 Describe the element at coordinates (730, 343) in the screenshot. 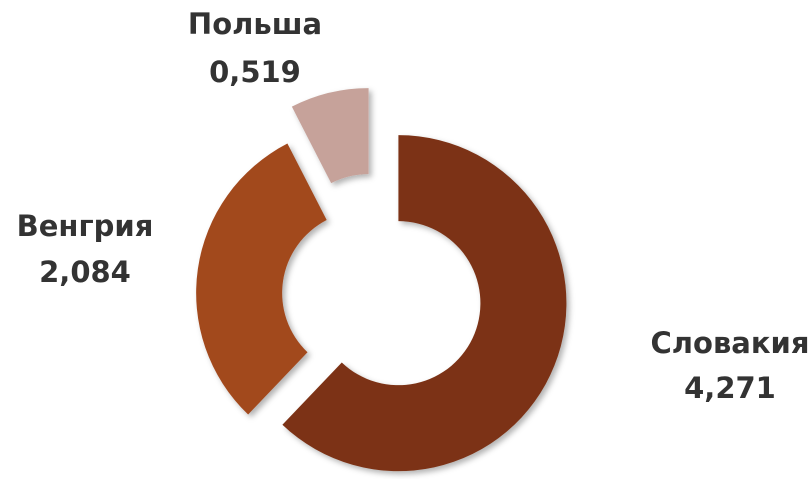

I see `slice-label: Словакия` at that location.